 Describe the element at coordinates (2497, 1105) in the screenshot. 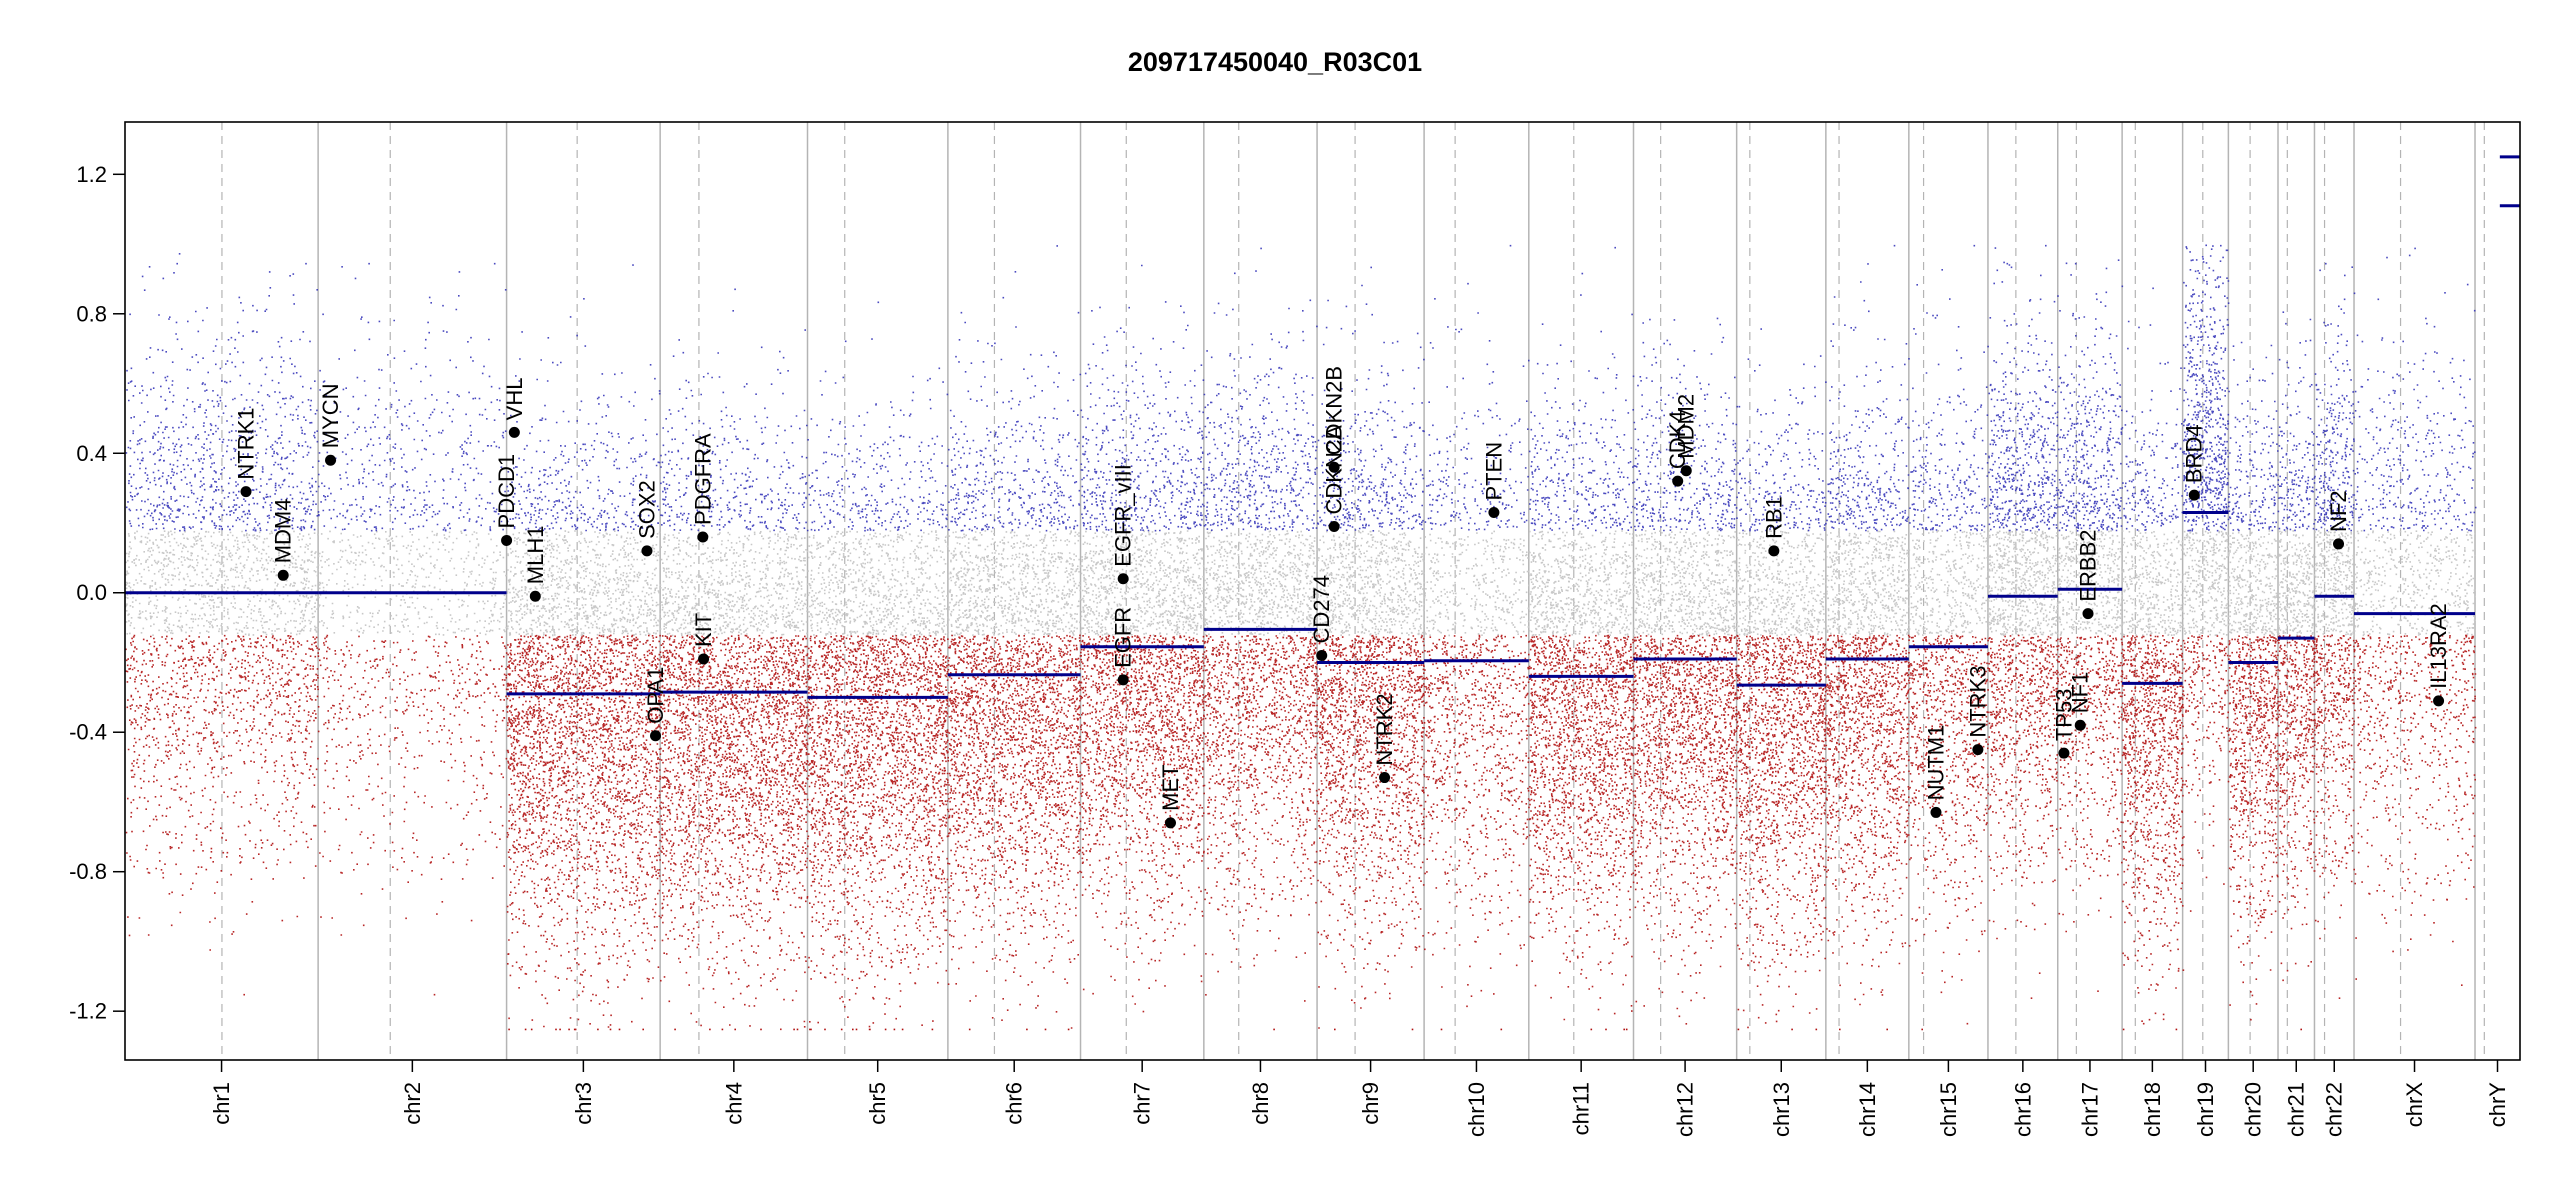

I see `chromosome-label: chrY` at that location.